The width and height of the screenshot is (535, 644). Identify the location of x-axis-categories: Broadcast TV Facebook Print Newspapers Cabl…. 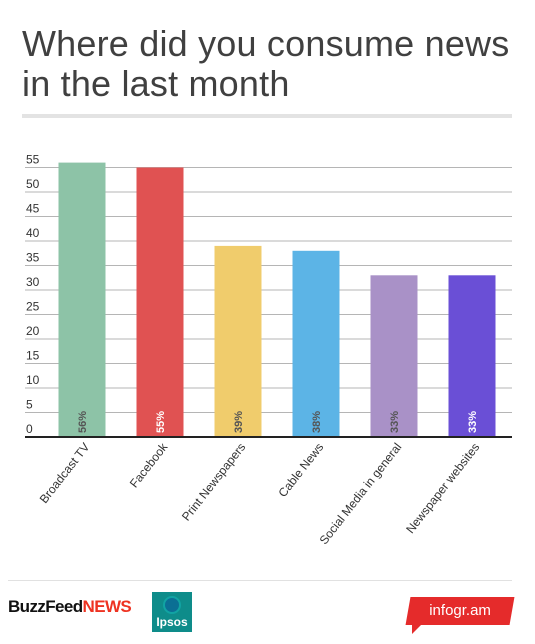
(260, 493).